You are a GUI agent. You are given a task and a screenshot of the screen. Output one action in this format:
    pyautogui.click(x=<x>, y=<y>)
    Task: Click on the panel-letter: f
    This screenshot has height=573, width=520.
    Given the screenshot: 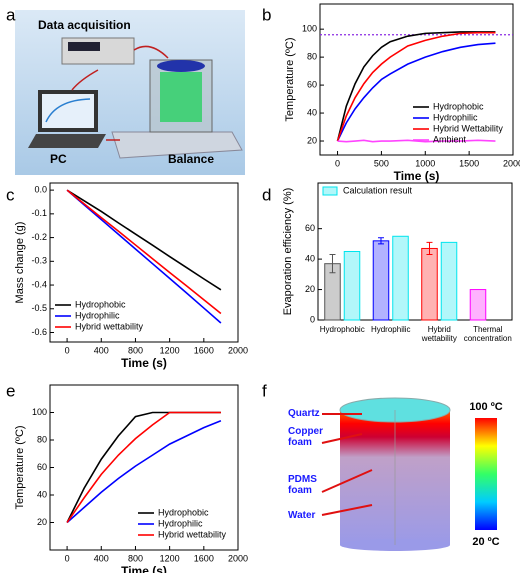 What is the action you would take?
    pyautogui.click(x=264, y=390)
    